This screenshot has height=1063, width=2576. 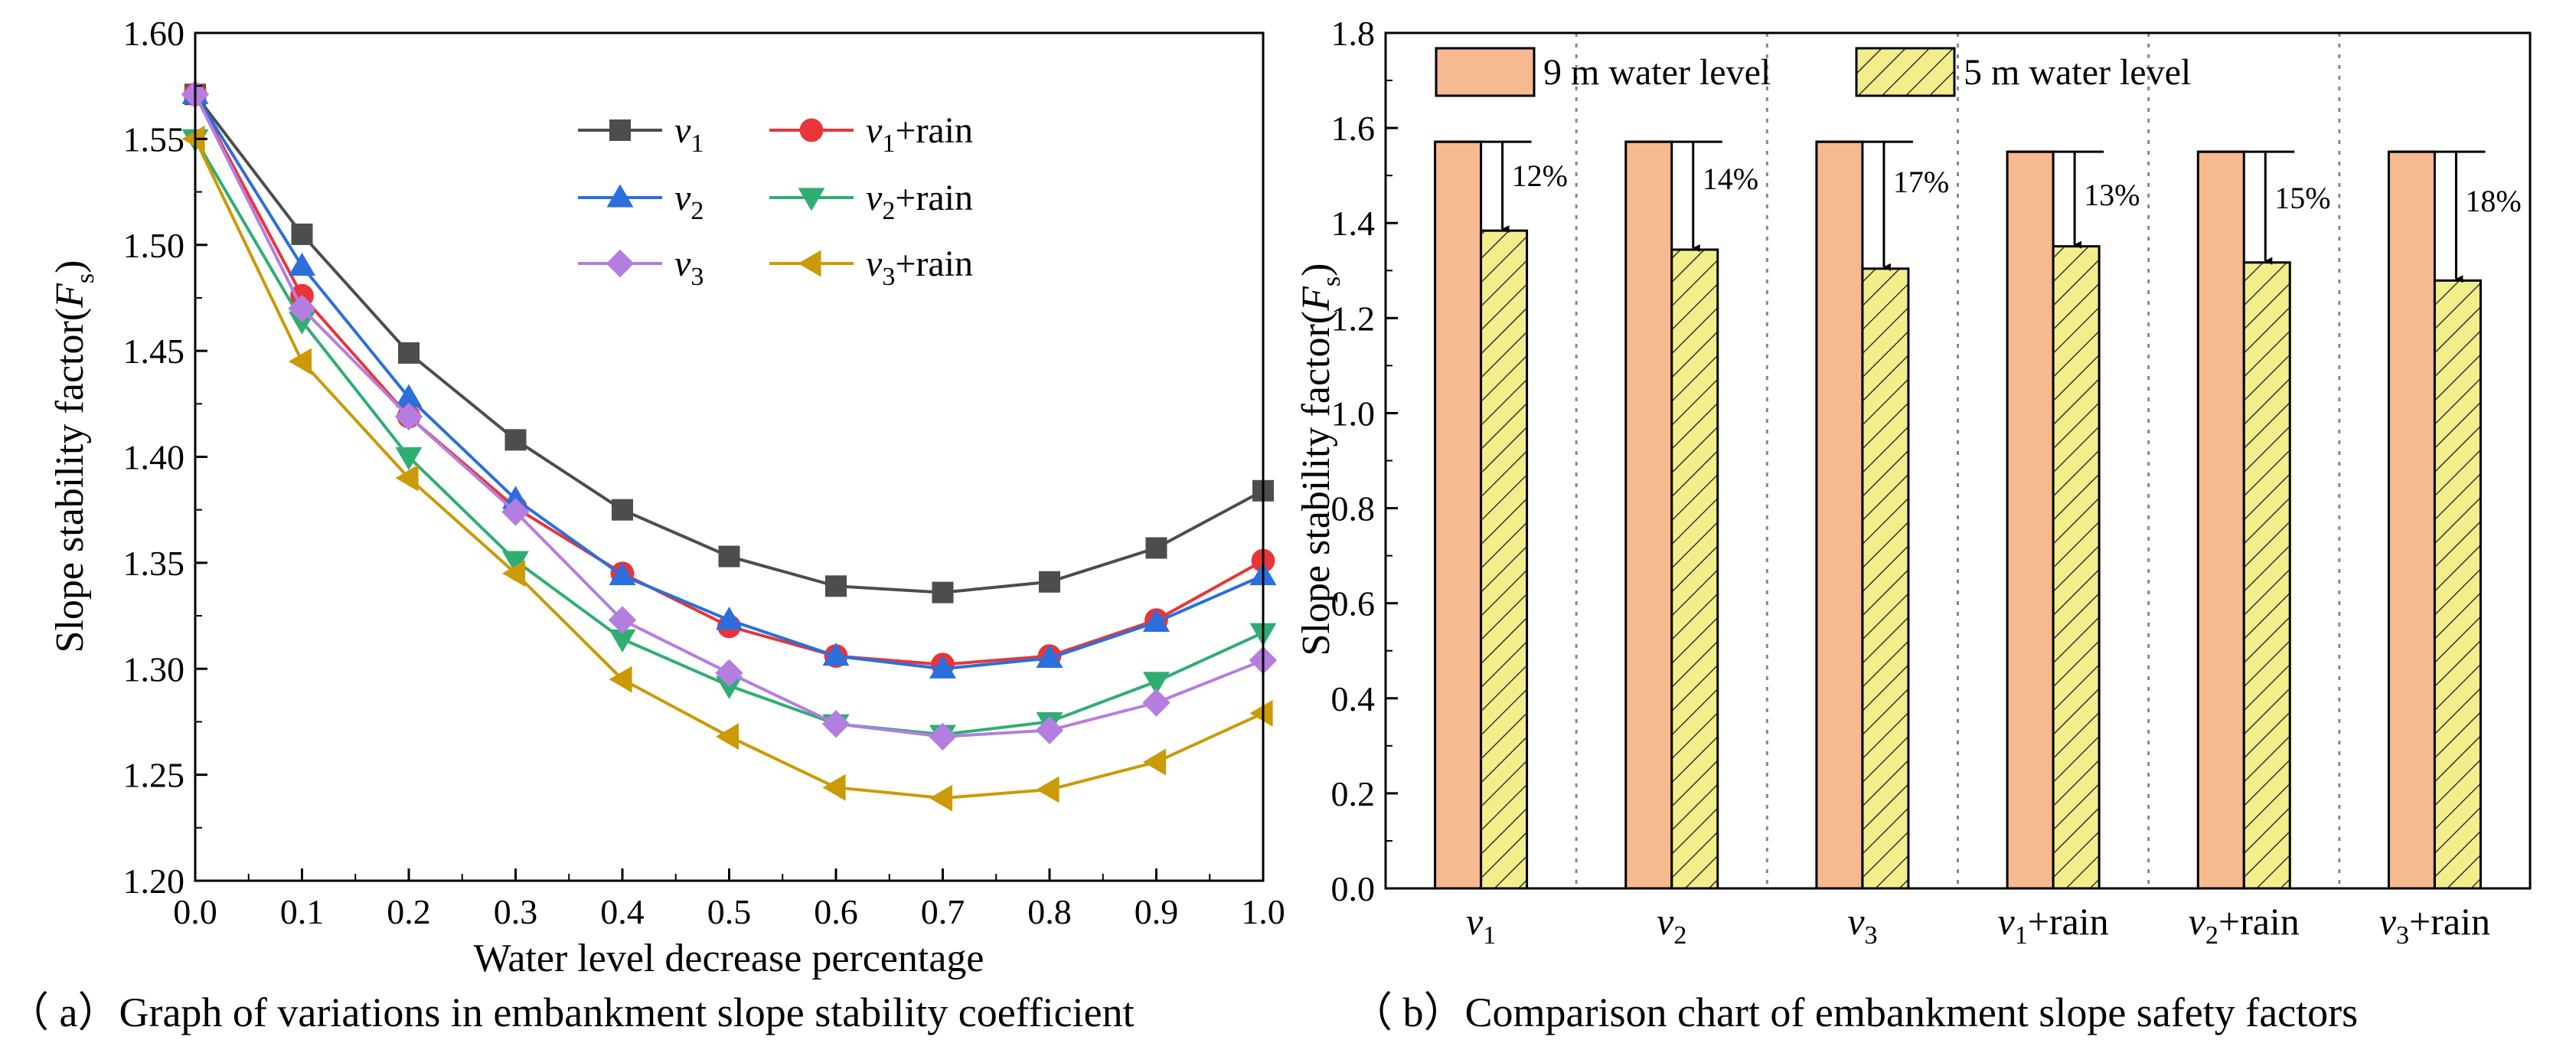 I want to click on y-tick-label-1: 0.2, so click(x=1353, y=793).